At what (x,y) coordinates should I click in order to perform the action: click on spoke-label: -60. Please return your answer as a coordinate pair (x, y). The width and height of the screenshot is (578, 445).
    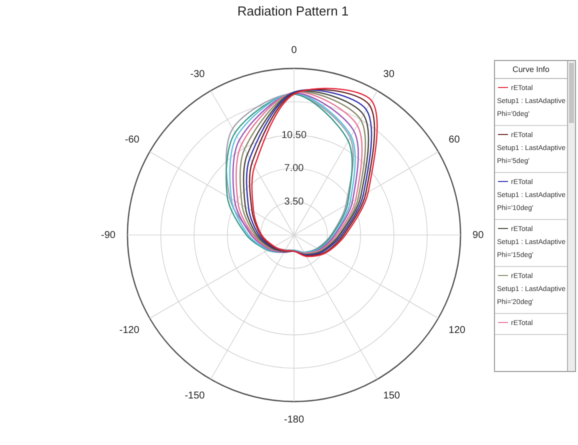
    Looking at the image, I should click on (132, 140).